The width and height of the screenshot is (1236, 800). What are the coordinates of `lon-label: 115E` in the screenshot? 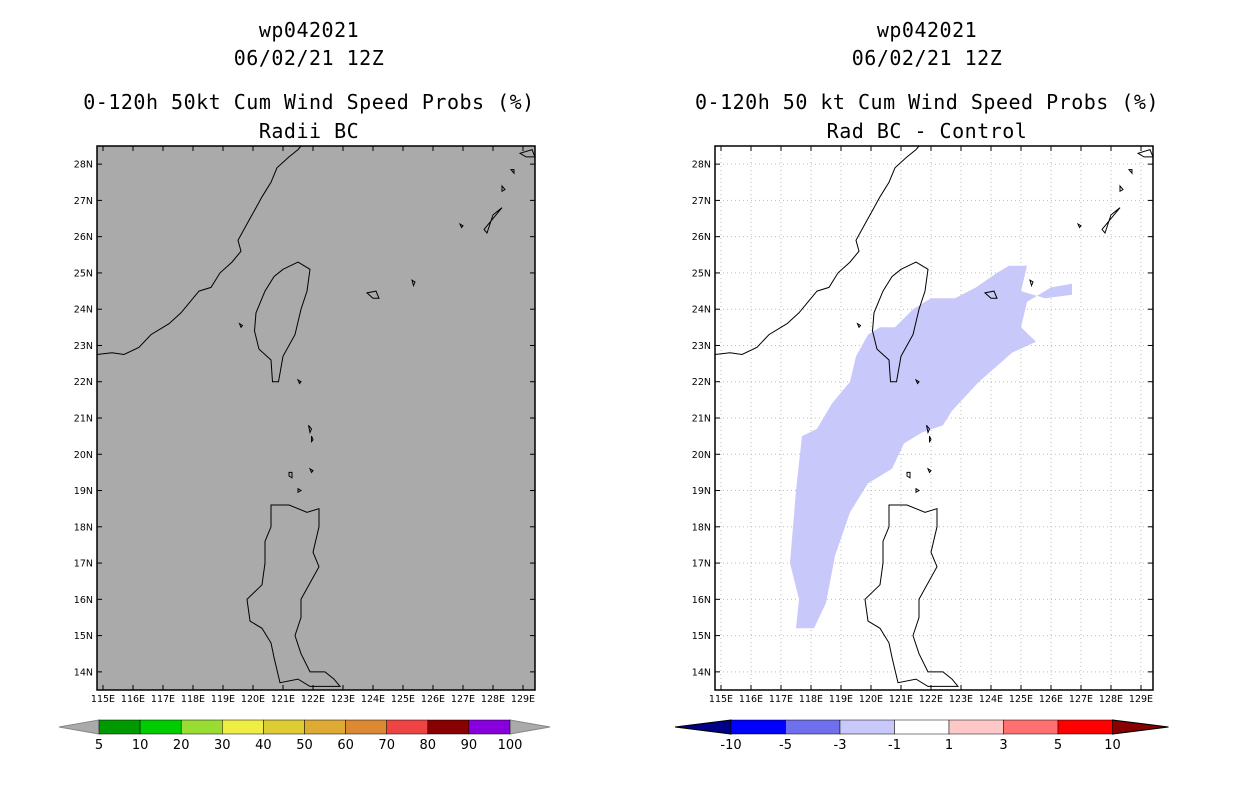 It's located at (103, 699).